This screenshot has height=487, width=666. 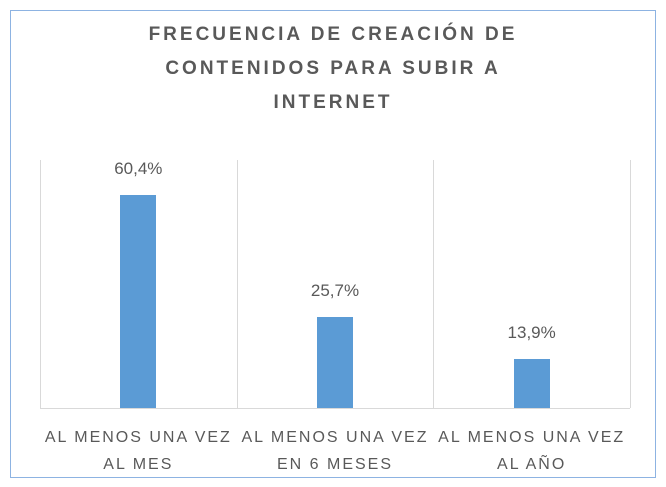 What do you see at coordinates (335, 408) in the screenshot?
I see `baseline` at bounding box center [335, 408].